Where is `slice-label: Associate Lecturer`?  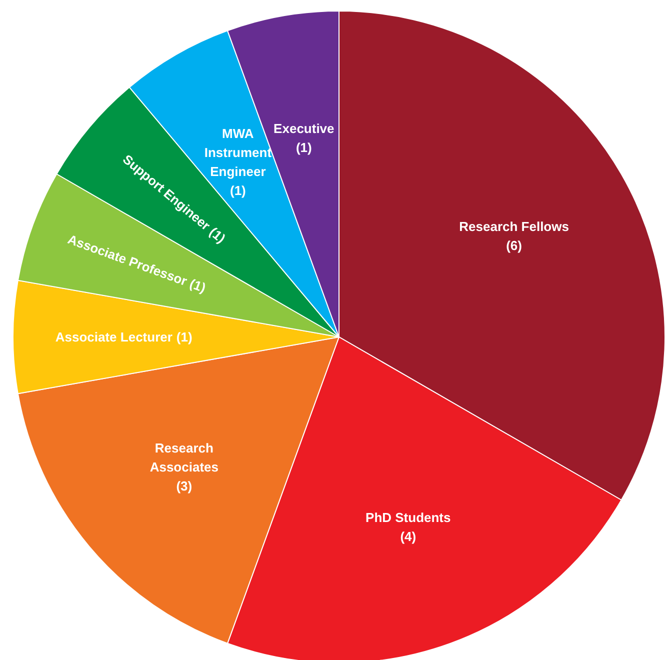
slice-label: Associate Lecturer is located at coordinates (113, 337).